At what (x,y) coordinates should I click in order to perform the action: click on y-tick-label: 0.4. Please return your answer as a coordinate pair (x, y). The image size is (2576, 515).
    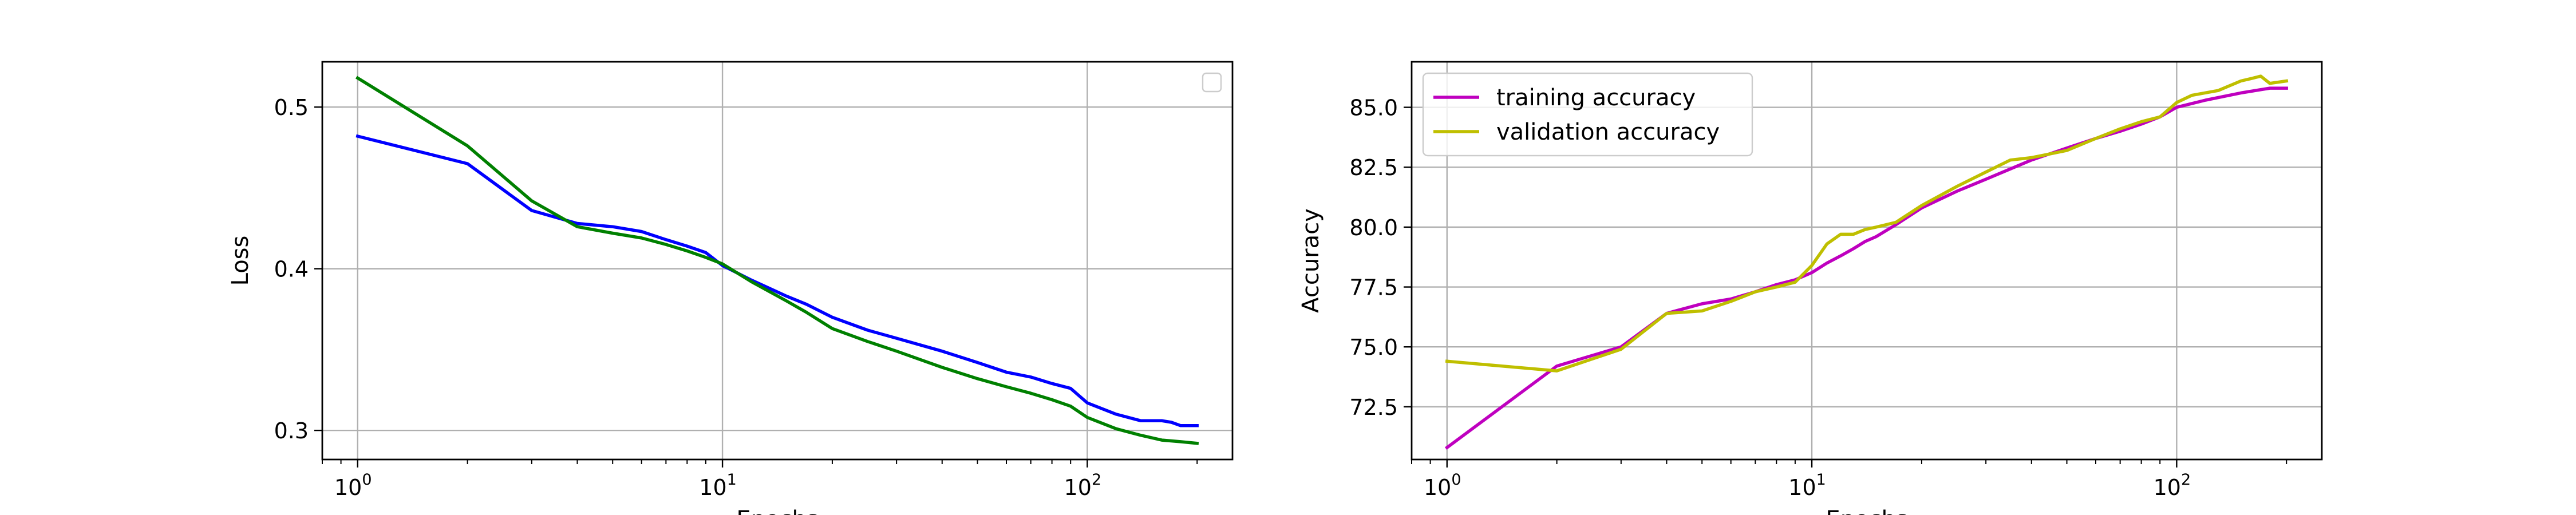
    Looking at the image, I should click on (291, 269).